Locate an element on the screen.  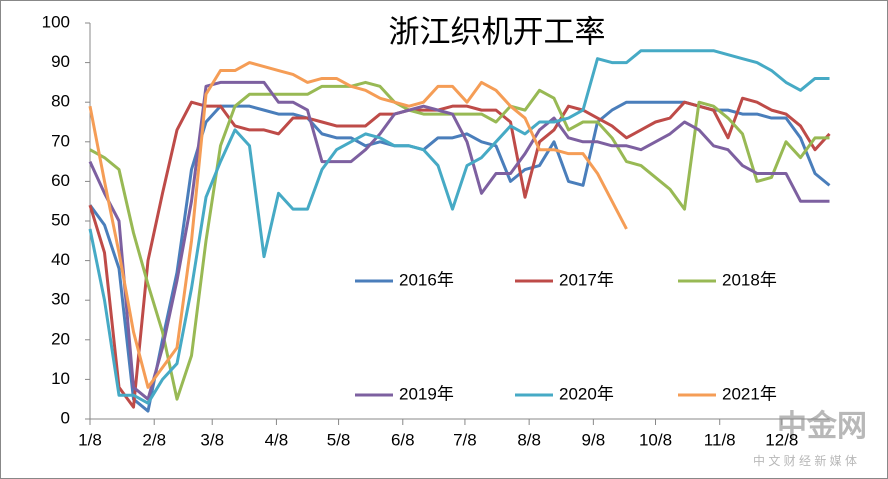
x-tick-label: 11/8 is located at coordinates (720, 439).